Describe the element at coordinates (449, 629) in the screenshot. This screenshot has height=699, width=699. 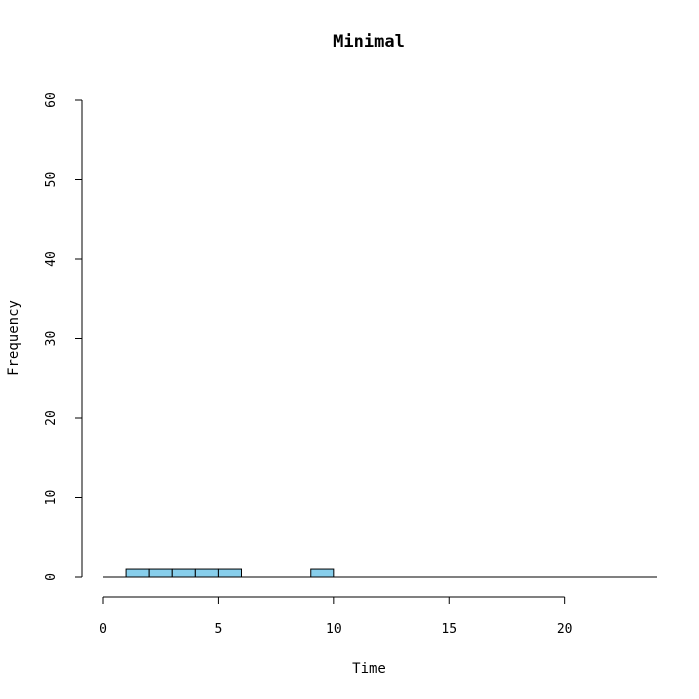
I see `x-tick-label: 15` at that location.